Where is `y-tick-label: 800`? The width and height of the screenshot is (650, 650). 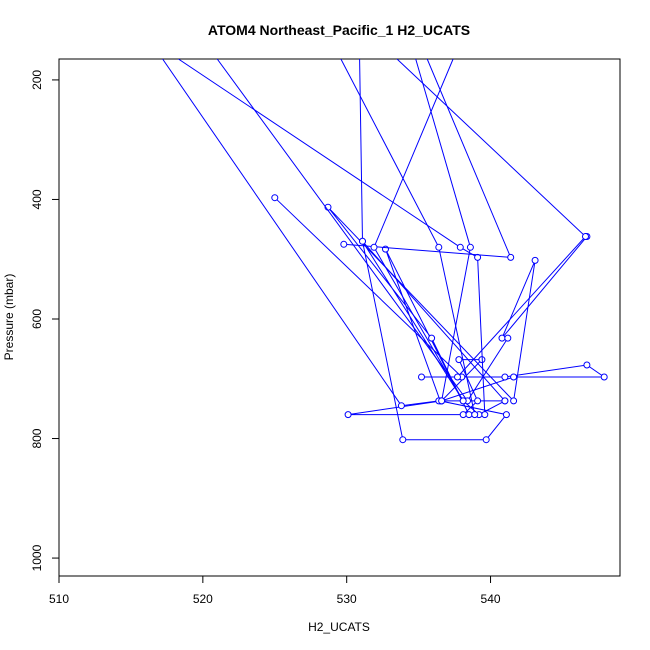
y-tick-label: 800 is located at coordinates (37, 438).